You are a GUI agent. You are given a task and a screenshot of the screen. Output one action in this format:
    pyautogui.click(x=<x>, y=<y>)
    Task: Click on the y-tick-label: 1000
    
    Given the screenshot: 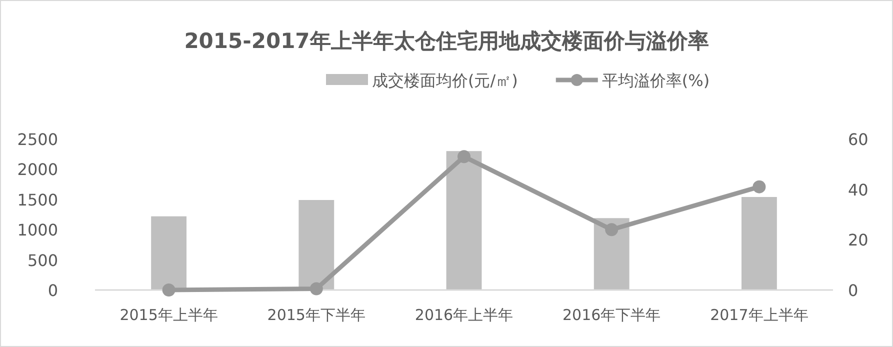 What is the action you would take?
    pyautogui.click(x=37, y=230)
    